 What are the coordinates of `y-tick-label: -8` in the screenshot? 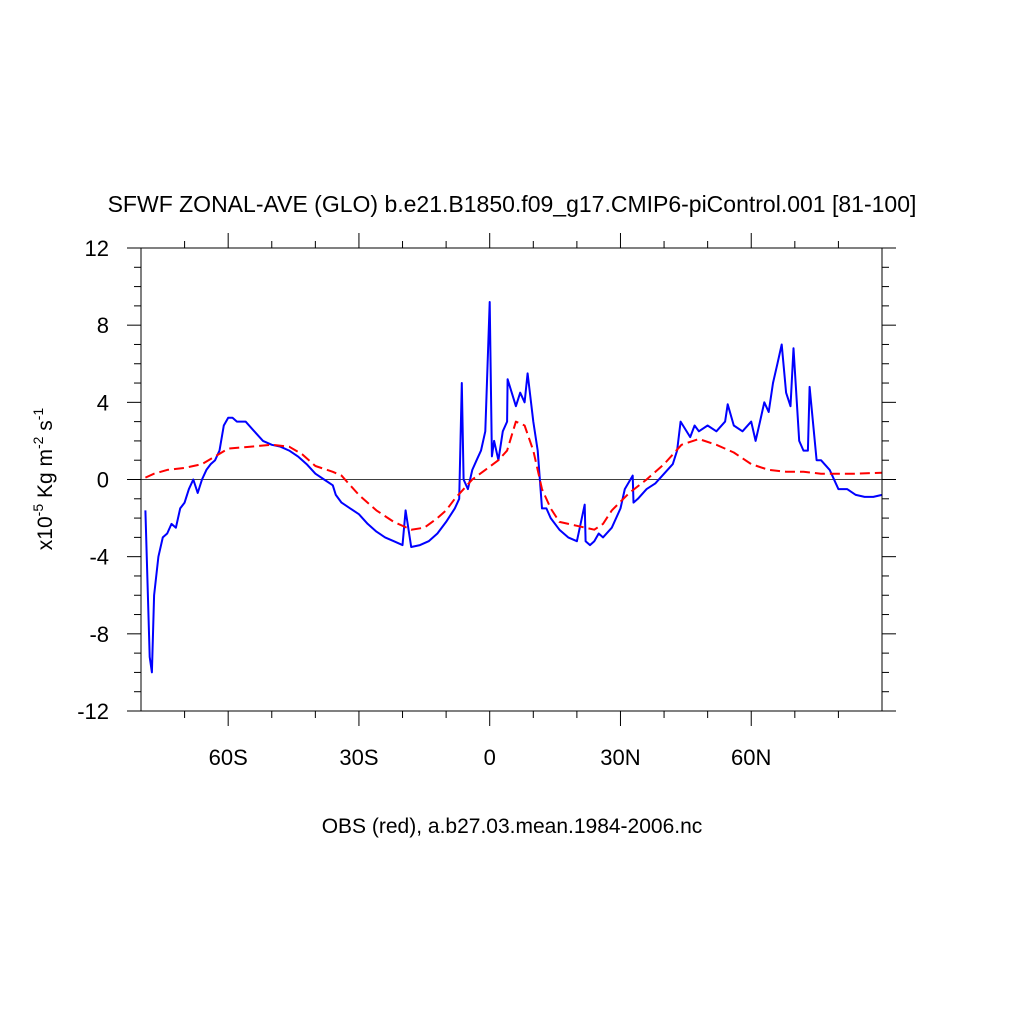 It's located at (99, 634).